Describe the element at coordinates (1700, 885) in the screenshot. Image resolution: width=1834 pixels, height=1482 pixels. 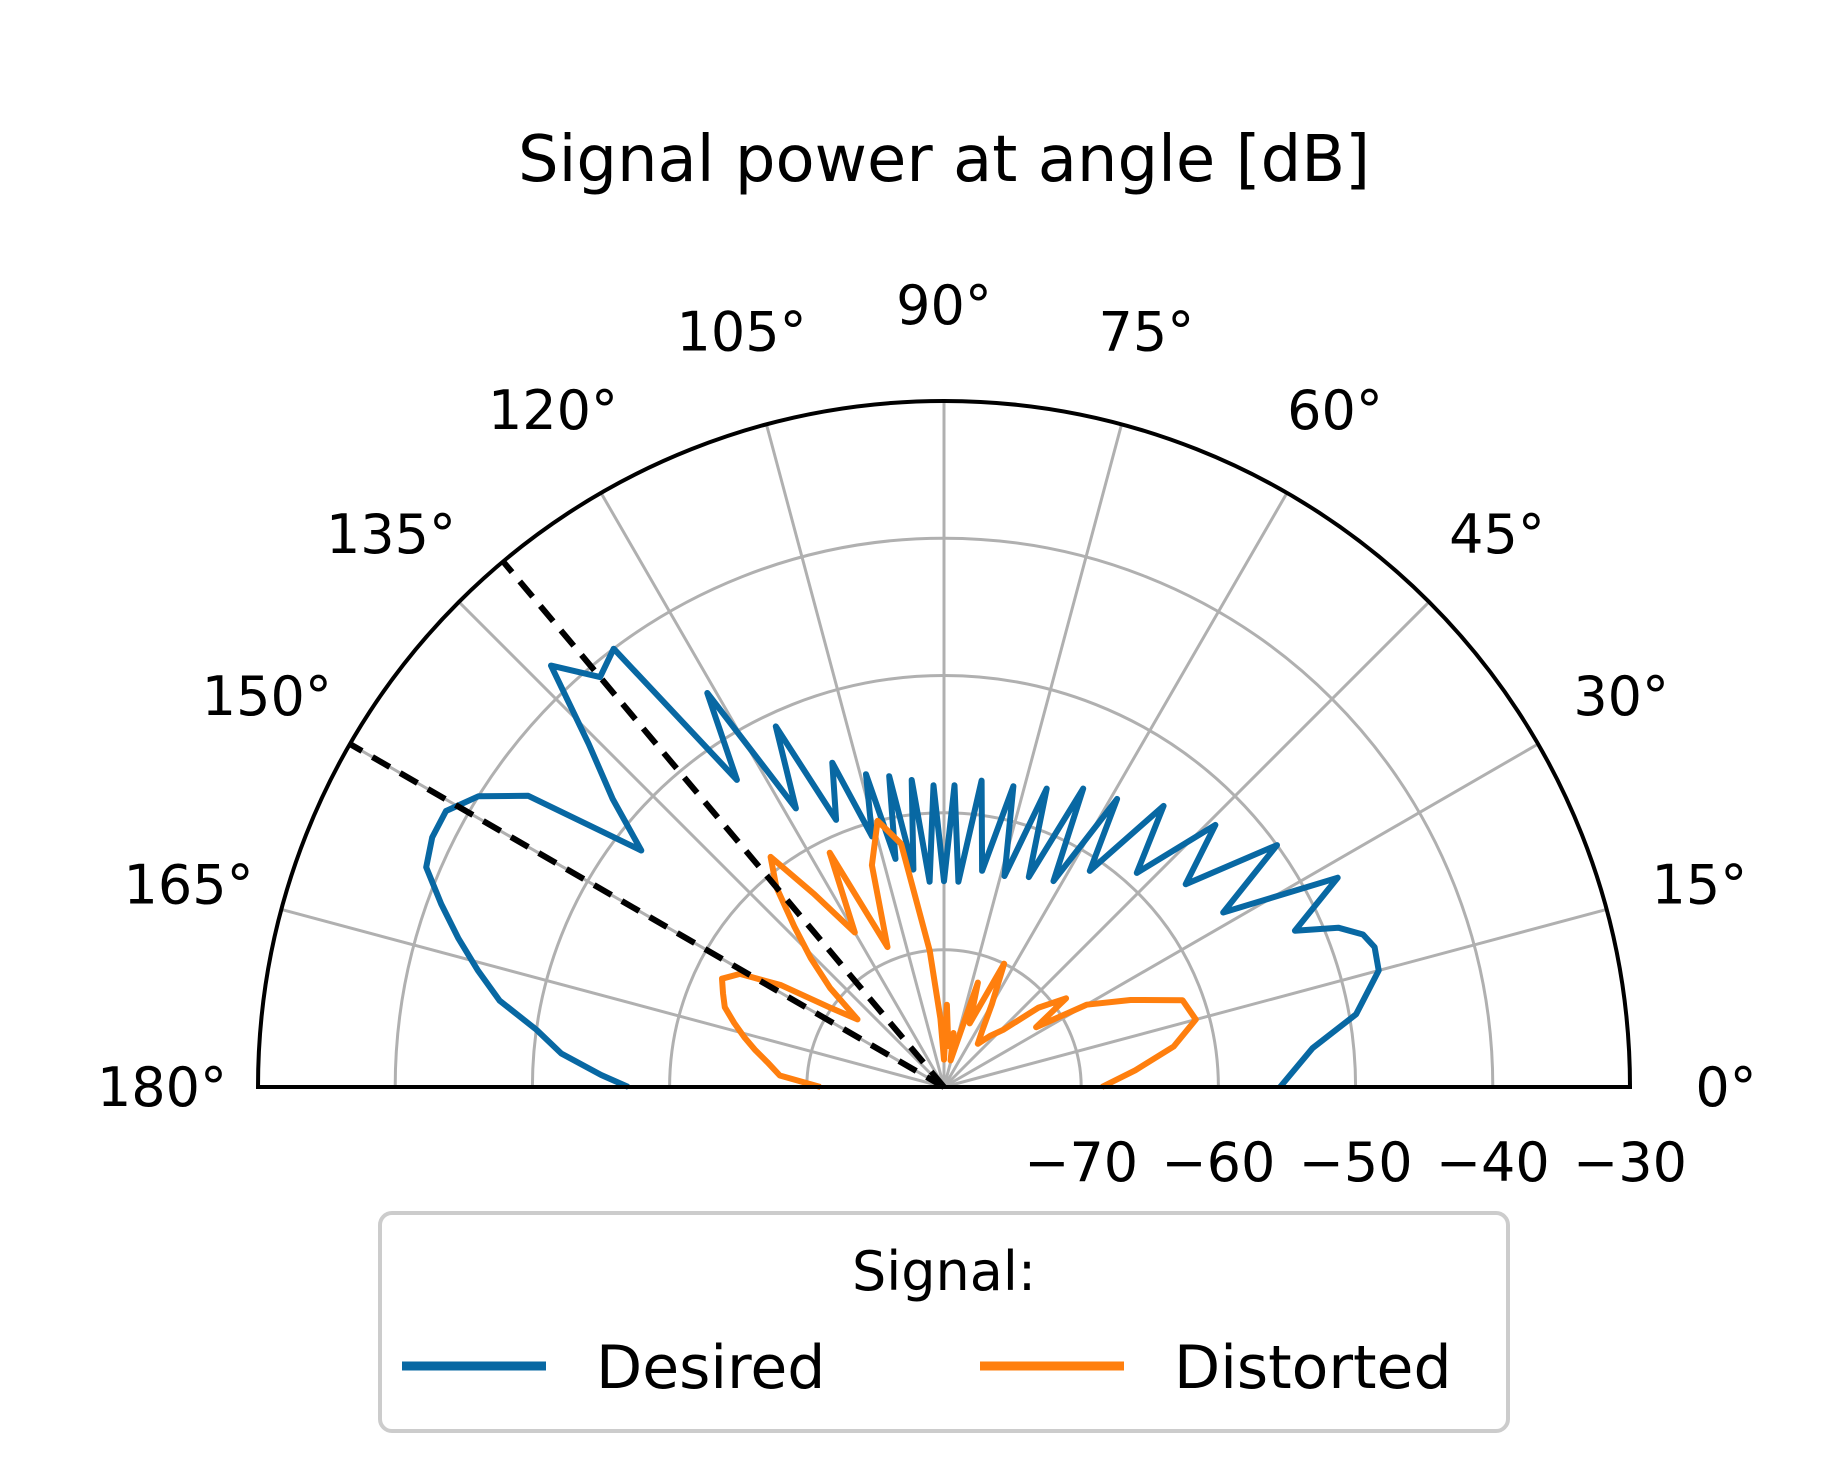
I see `theta-tick-label: 15°` at that location.